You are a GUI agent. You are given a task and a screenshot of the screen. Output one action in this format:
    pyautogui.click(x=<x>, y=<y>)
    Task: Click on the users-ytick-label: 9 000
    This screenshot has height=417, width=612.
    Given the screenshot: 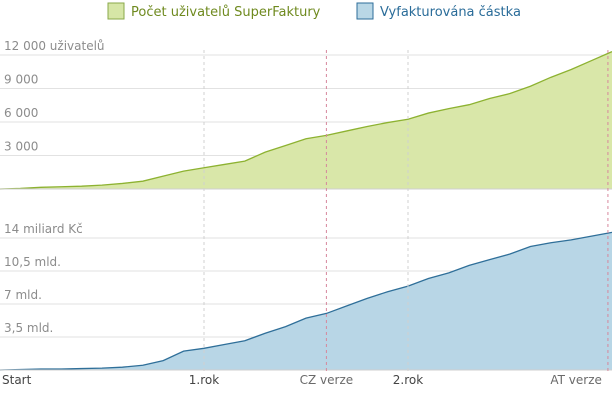 What is the action you would take?
    pyautogui.click(x=21, y=80)
    